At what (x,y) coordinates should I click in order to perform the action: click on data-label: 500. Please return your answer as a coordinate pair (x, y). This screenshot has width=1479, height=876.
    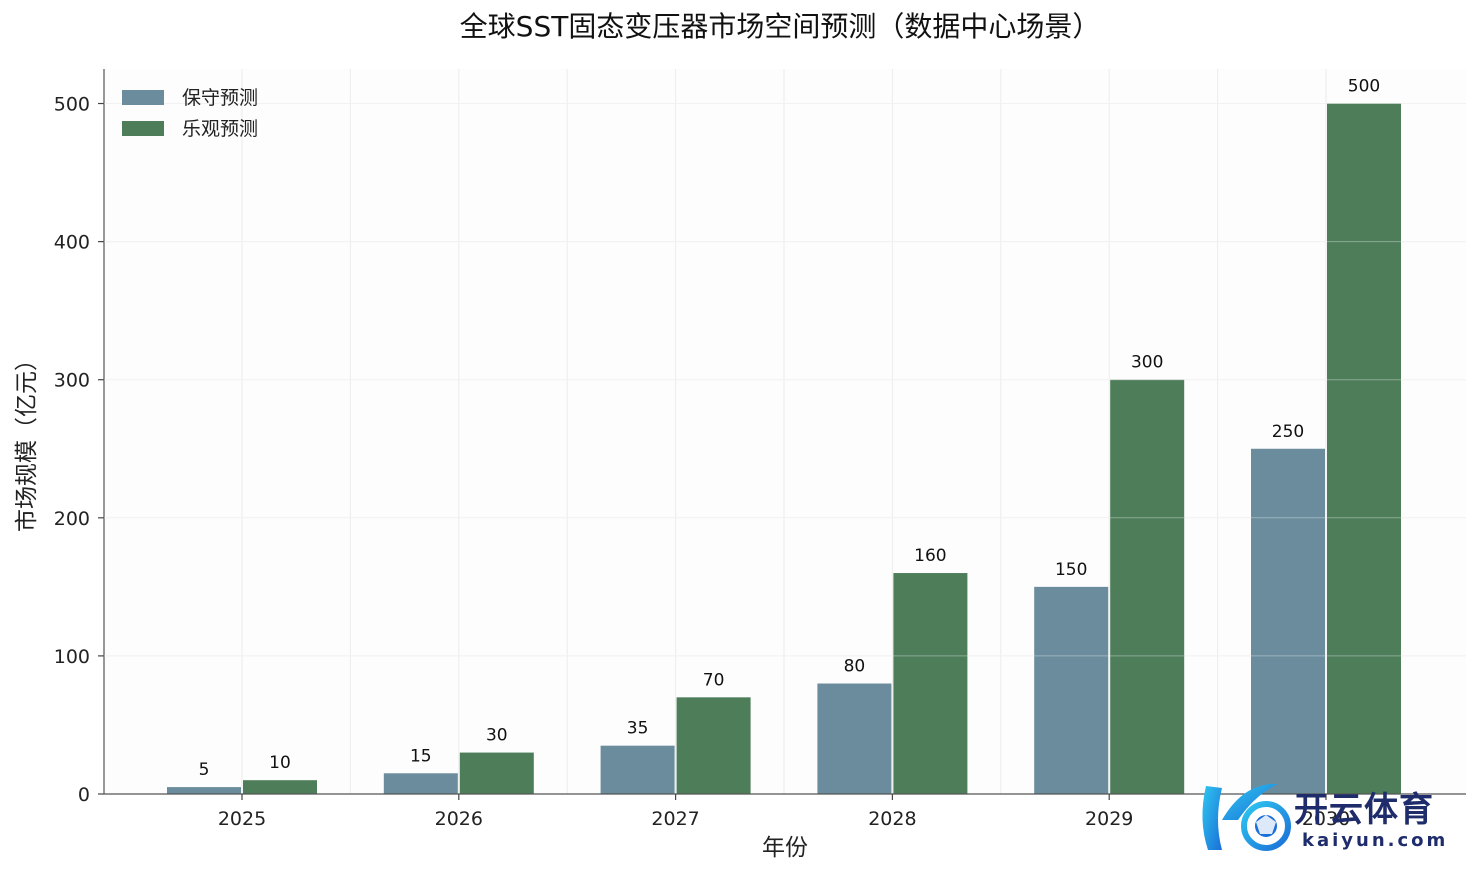
    Looking at the image, I should click on (1364, 87).